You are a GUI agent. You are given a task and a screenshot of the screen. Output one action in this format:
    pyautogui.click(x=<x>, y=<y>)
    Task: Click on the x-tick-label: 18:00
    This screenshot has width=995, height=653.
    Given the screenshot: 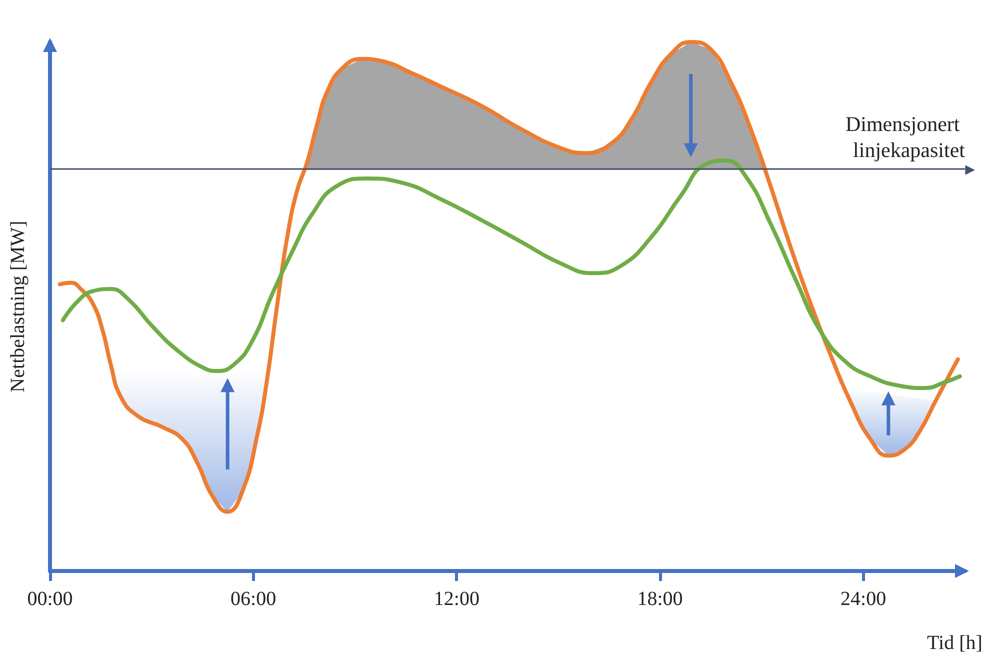 What is the action you would take?
    pyautogui.click(x=660, y=599)
    